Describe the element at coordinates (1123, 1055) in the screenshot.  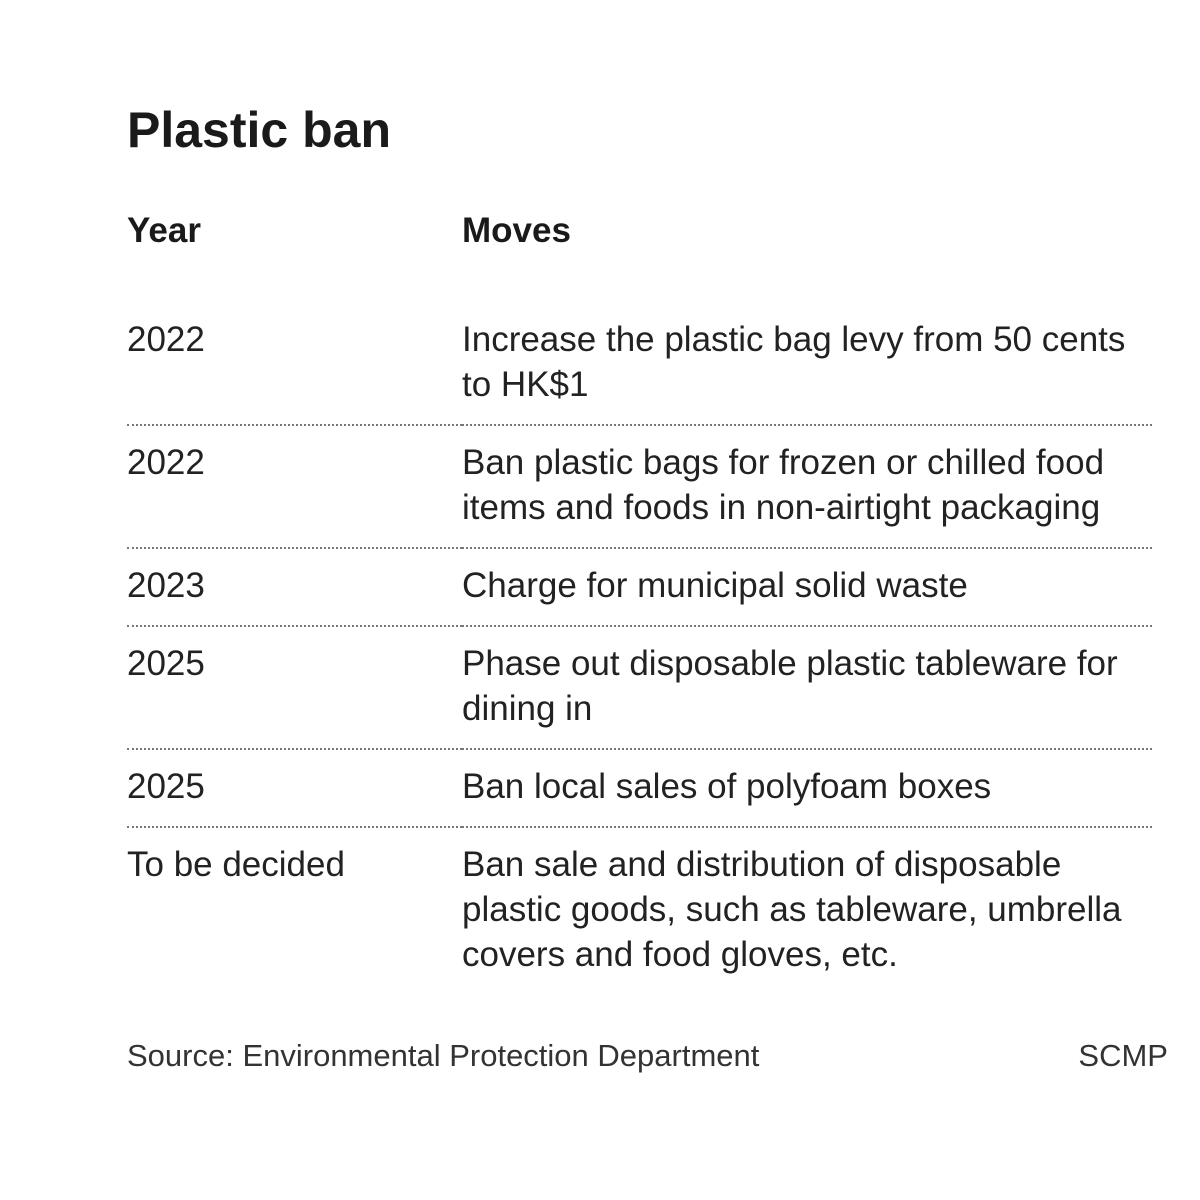
I see `credit: SCMP` at that location.